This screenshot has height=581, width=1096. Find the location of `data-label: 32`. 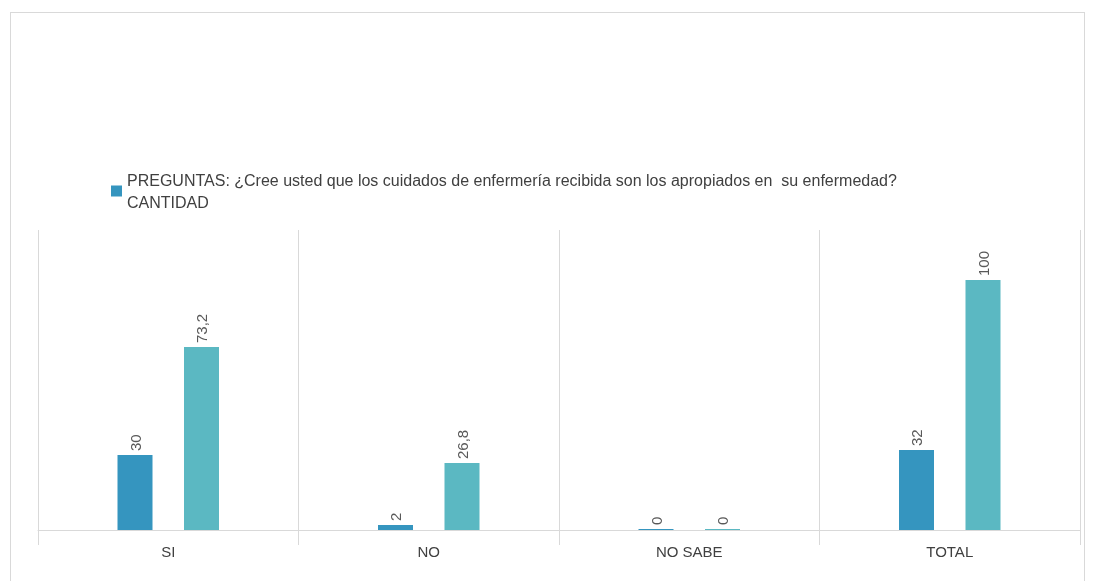

data-label: 32 is located at coordinates (916, 437).